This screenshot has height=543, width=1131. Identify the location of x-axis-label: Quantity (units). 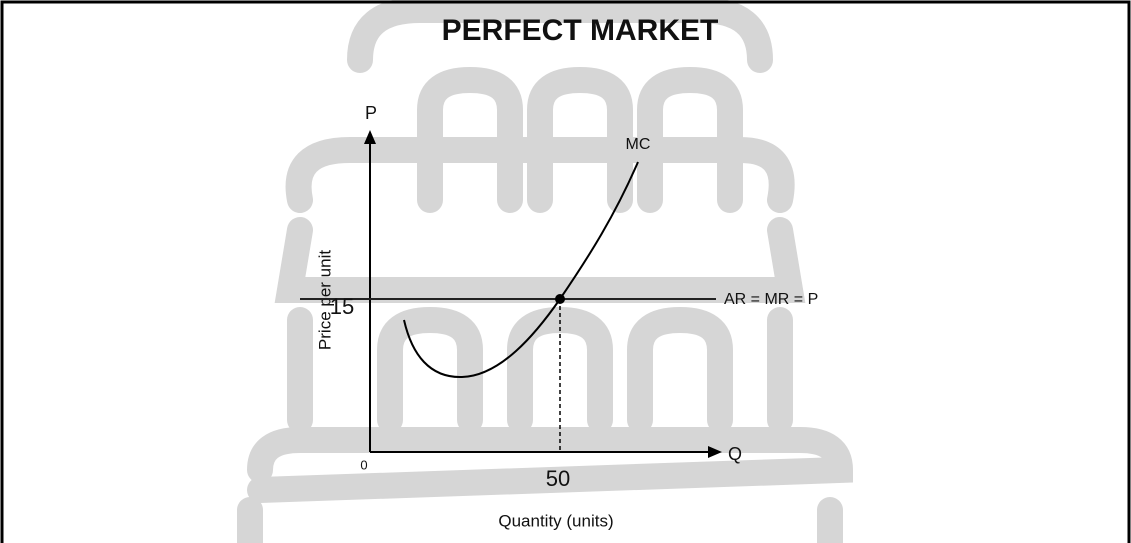
(555, 520).